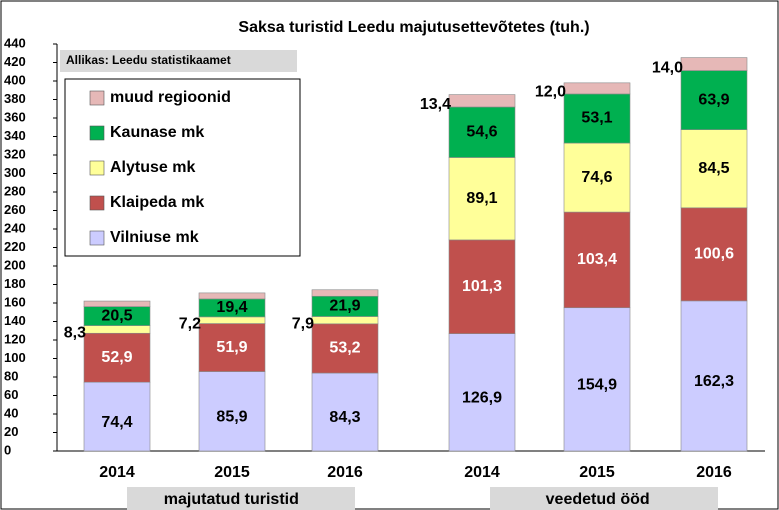 The image size is (779, 510). Describe the element at coordinates (231, 416) in the screenshot. I see `data-label: 85,9` at that location.